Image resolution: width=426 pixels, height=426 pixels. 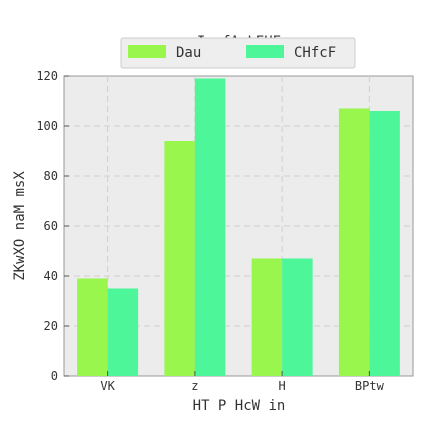 I want to click on x-tick-label: H, so click(x=282, y=386).